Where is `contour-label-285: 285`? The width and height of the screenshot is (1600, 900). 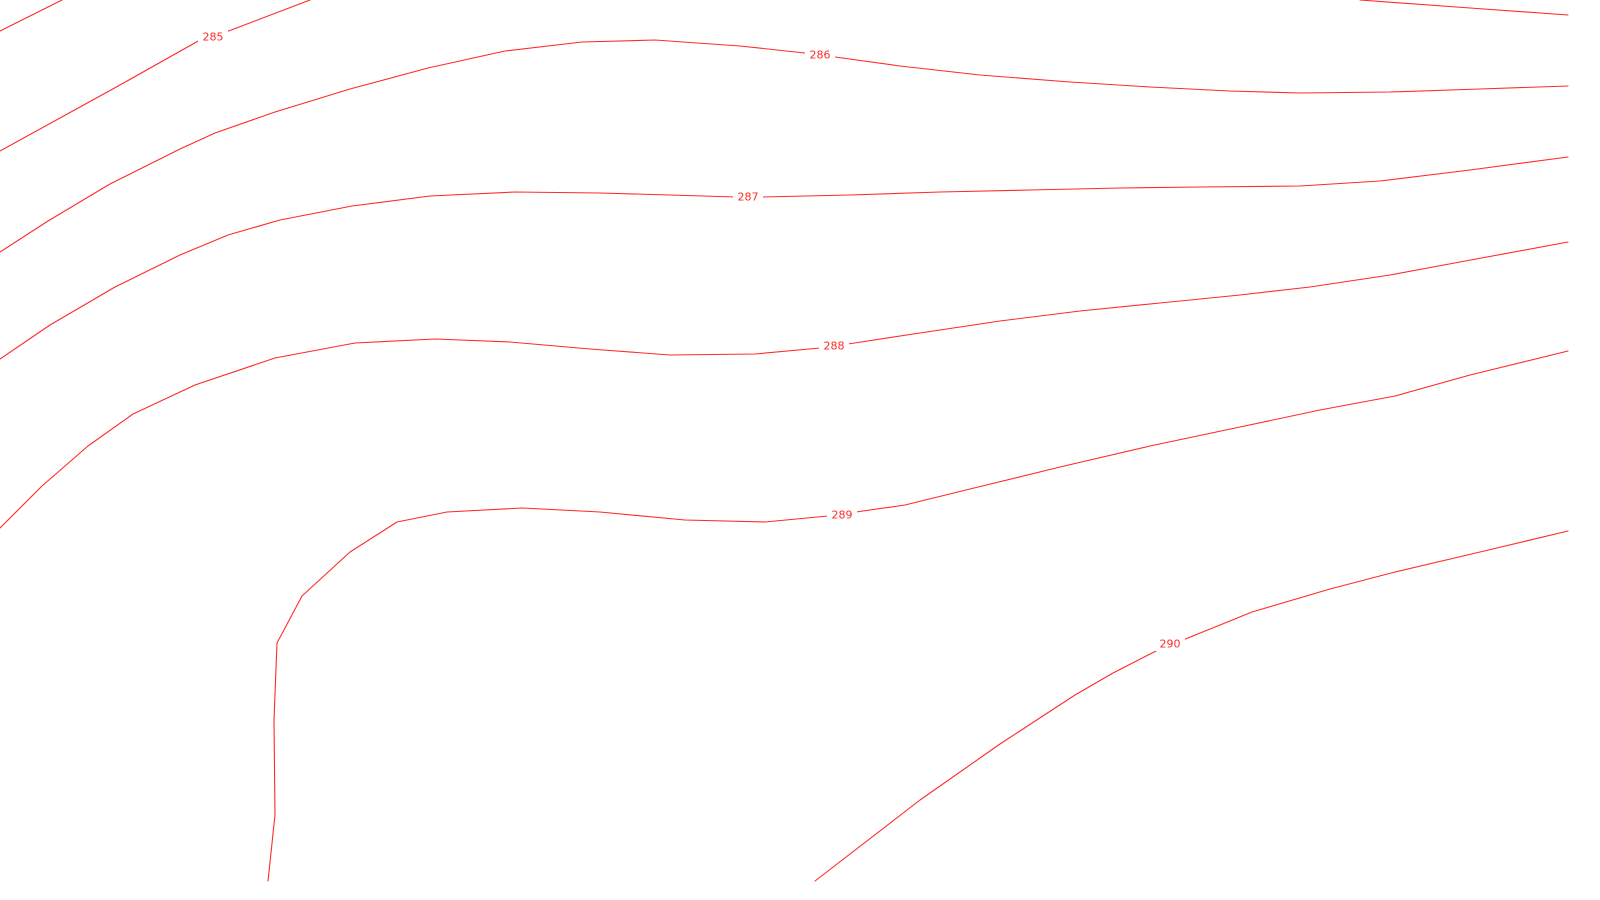 contour-label-285: 285 is located at coordinates (213, 37).